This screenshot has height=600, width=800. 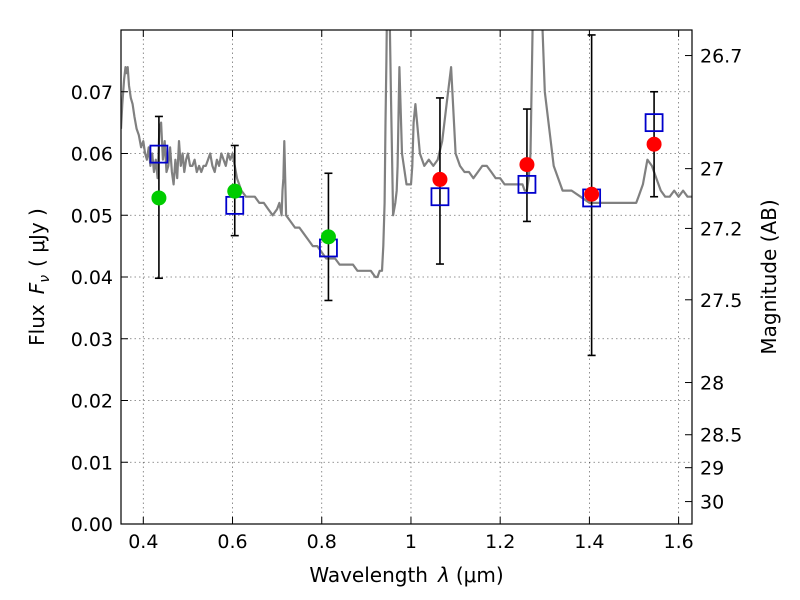 I want to click on x-axis-label-symbol: λ, so click(x=443, y=575).